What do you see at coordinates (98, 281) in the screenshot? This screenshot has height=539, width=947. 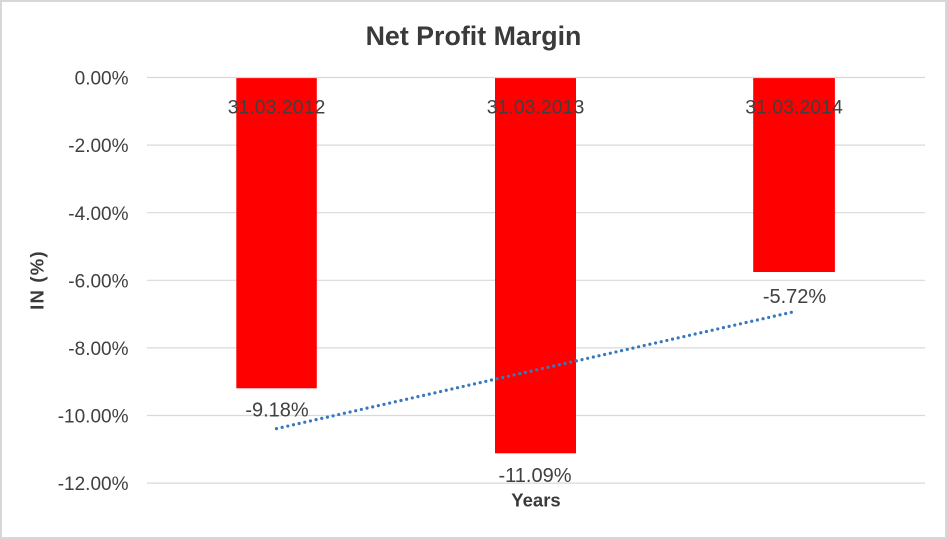 I see `svg-text: -6.00%` at bounding box center [98, 281].